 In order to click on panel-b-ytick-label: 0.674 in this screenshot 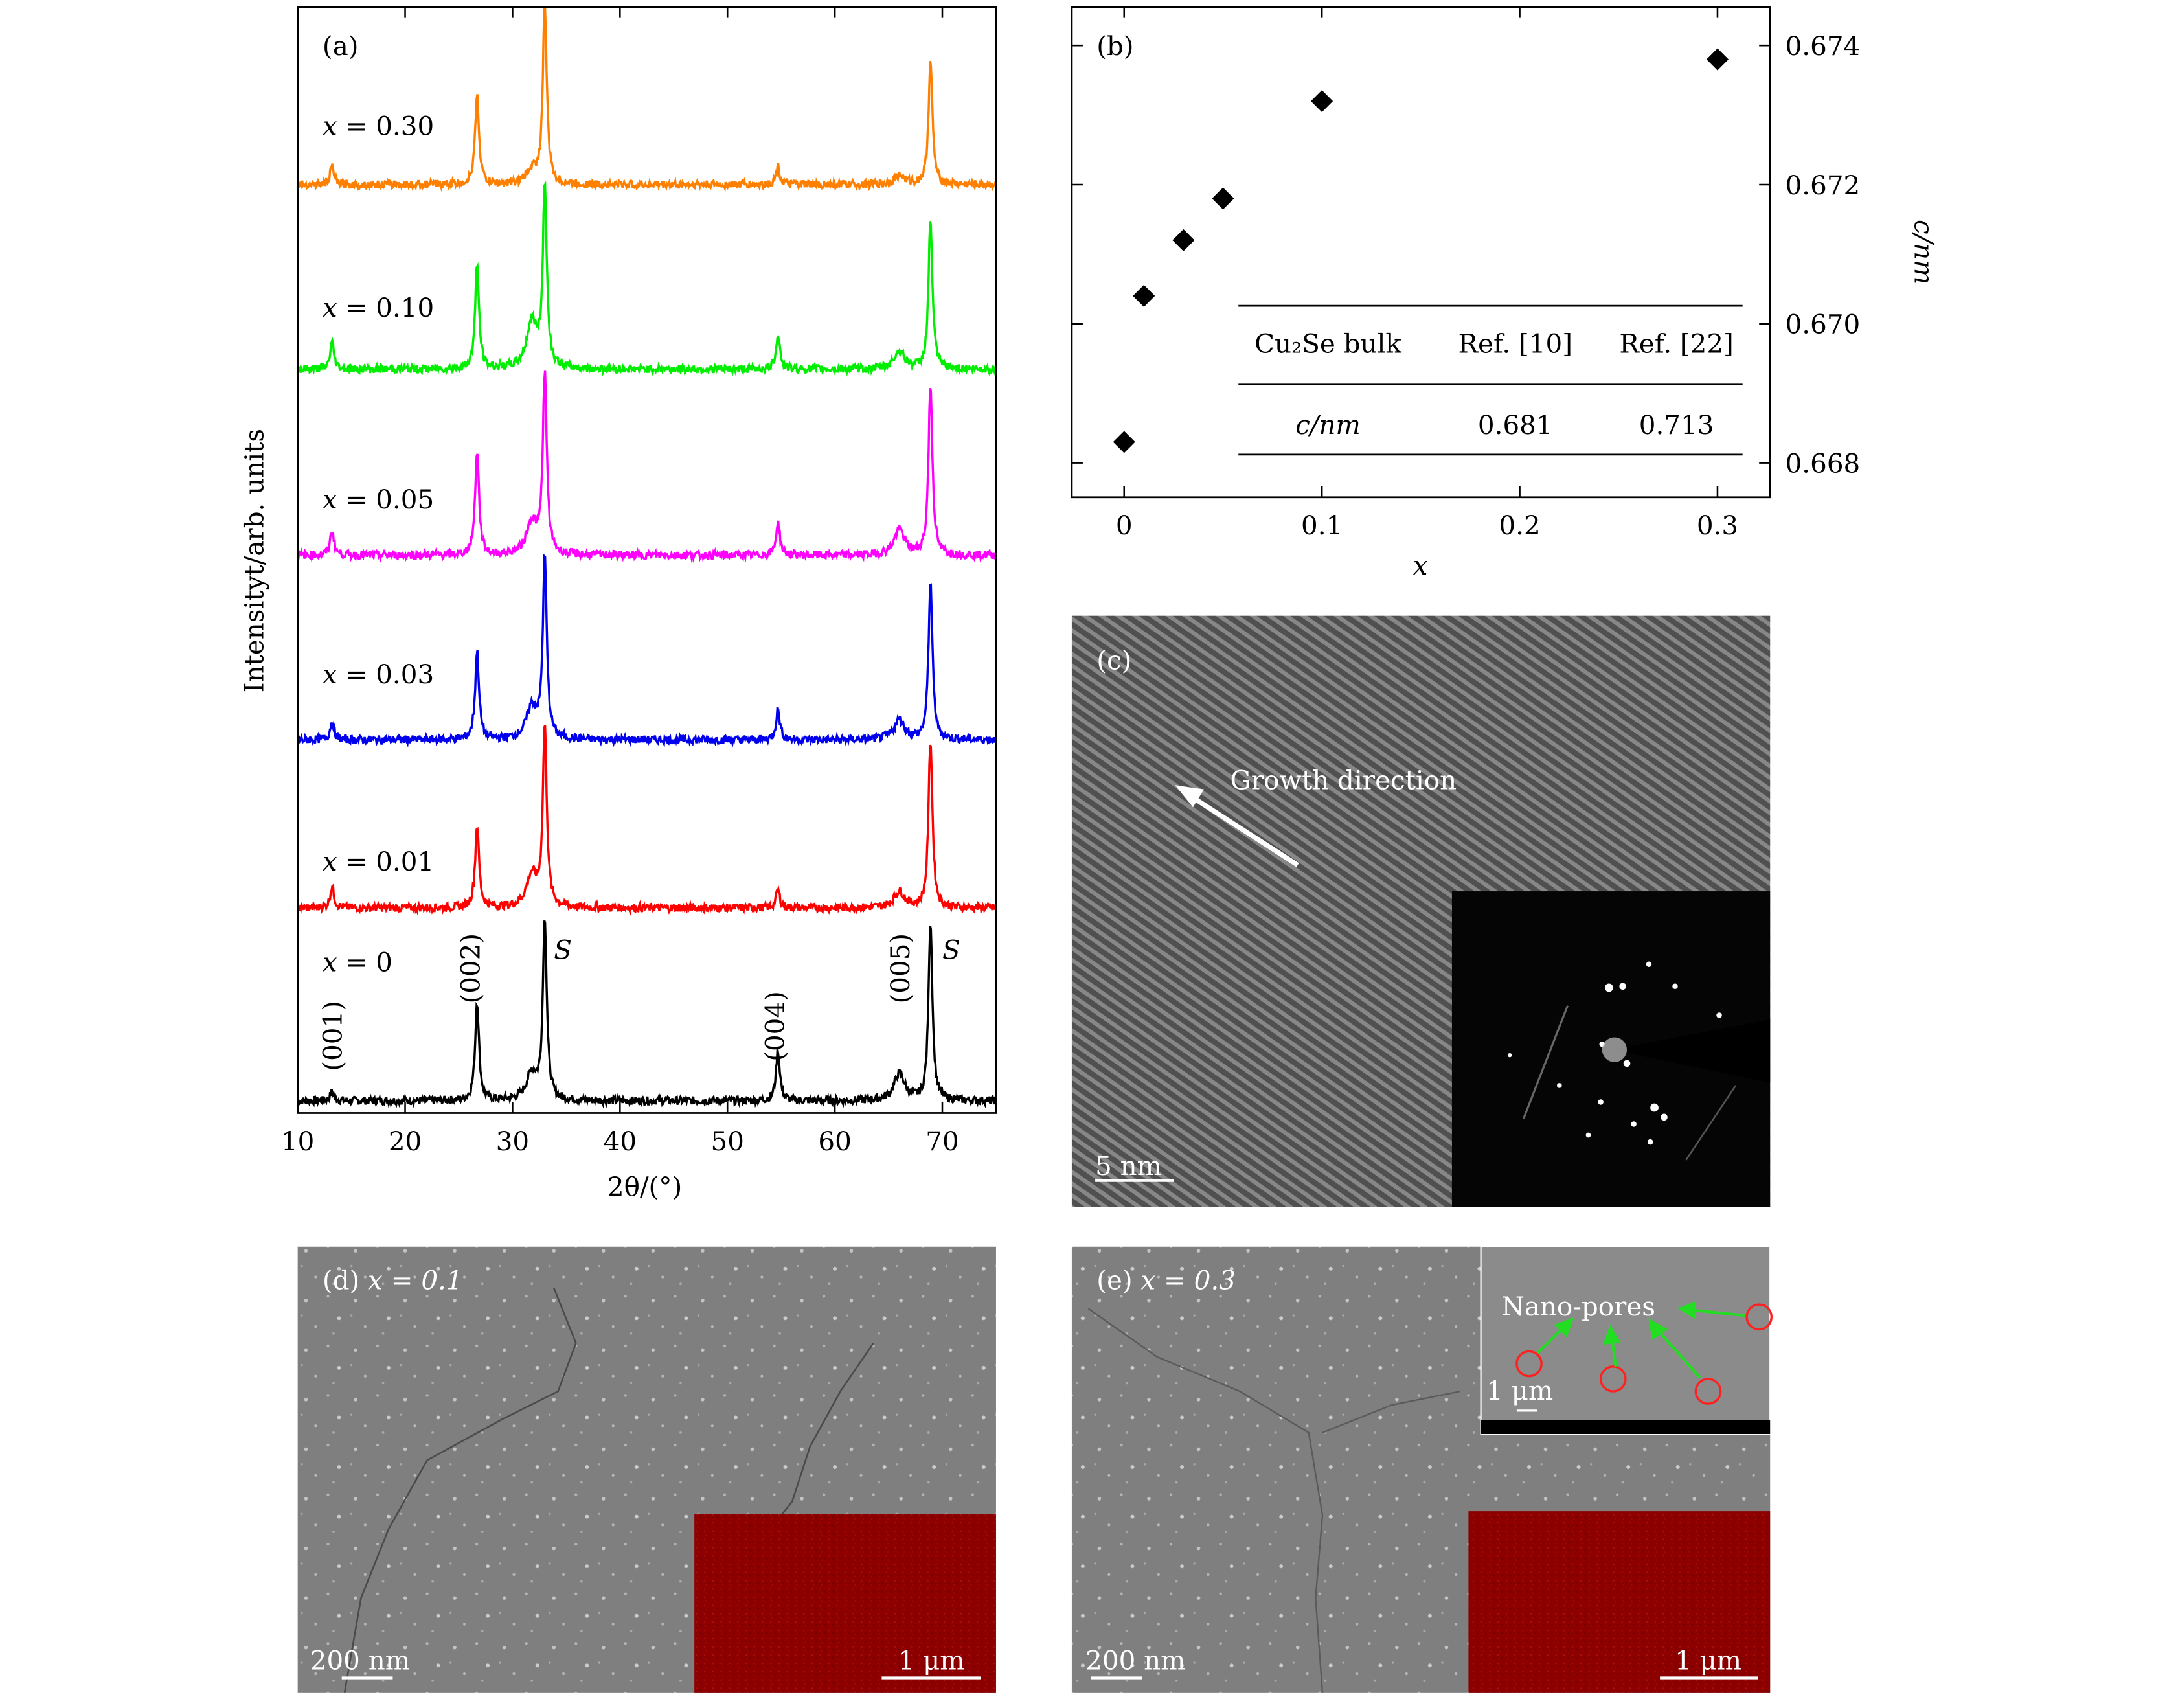, I will do `click(1823, 46)`.